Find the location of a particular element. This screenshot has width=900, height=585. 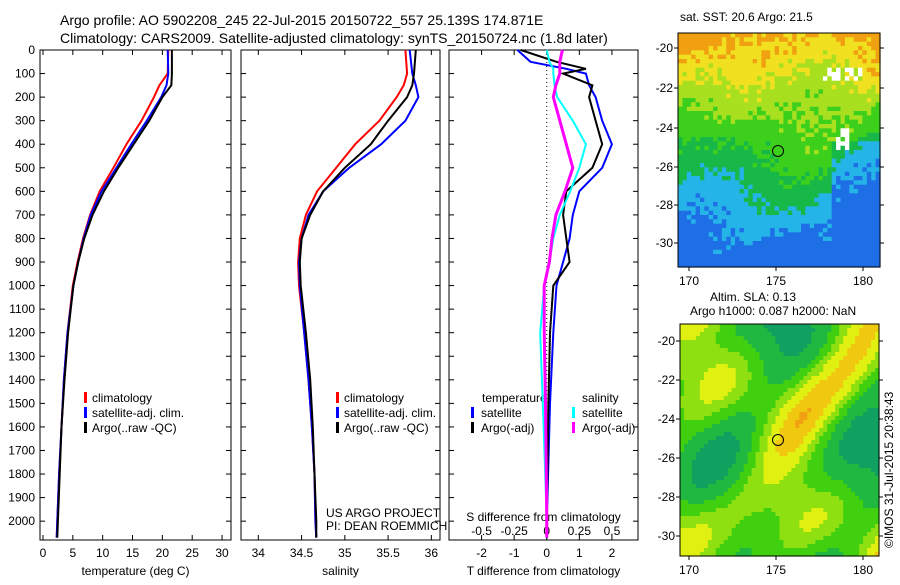

y-tick-label: 1900 is located at coordinates (21, 498).